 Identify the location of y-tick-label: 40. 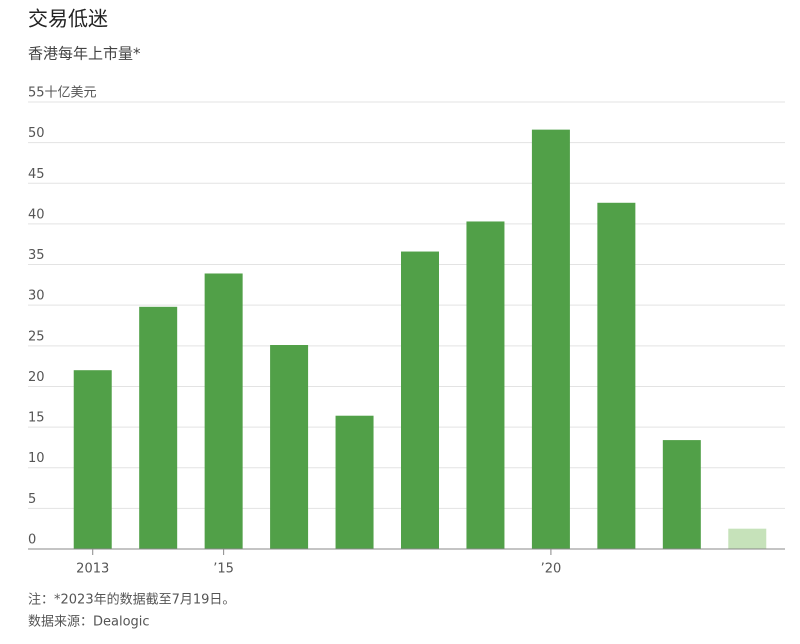
(36, 214).